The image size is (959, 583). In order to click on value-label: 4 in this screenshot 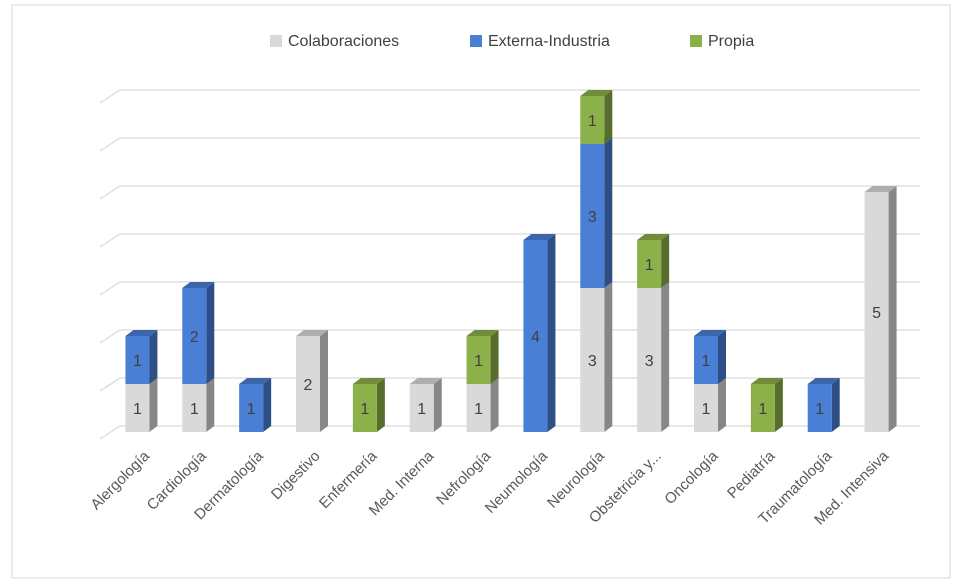, I will do `click(535, 337)`.